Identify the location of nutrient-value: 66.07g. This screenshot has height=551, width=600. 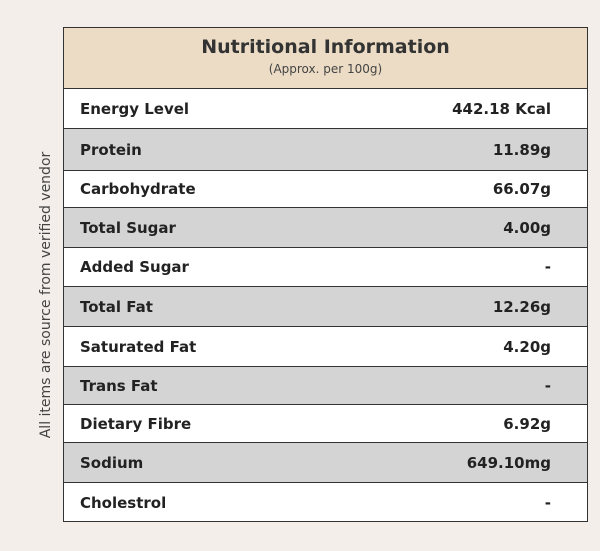
(521, 189).